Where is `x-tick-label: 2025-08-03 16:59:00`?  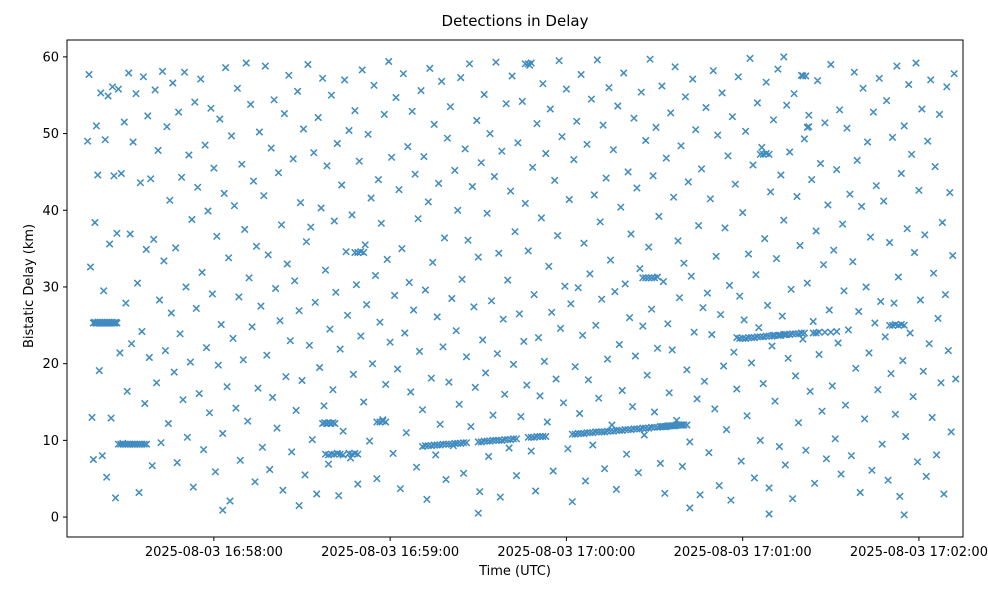
x-tick-label: 2025-08-03 16:59:00 is located at coordinates (390, 552).